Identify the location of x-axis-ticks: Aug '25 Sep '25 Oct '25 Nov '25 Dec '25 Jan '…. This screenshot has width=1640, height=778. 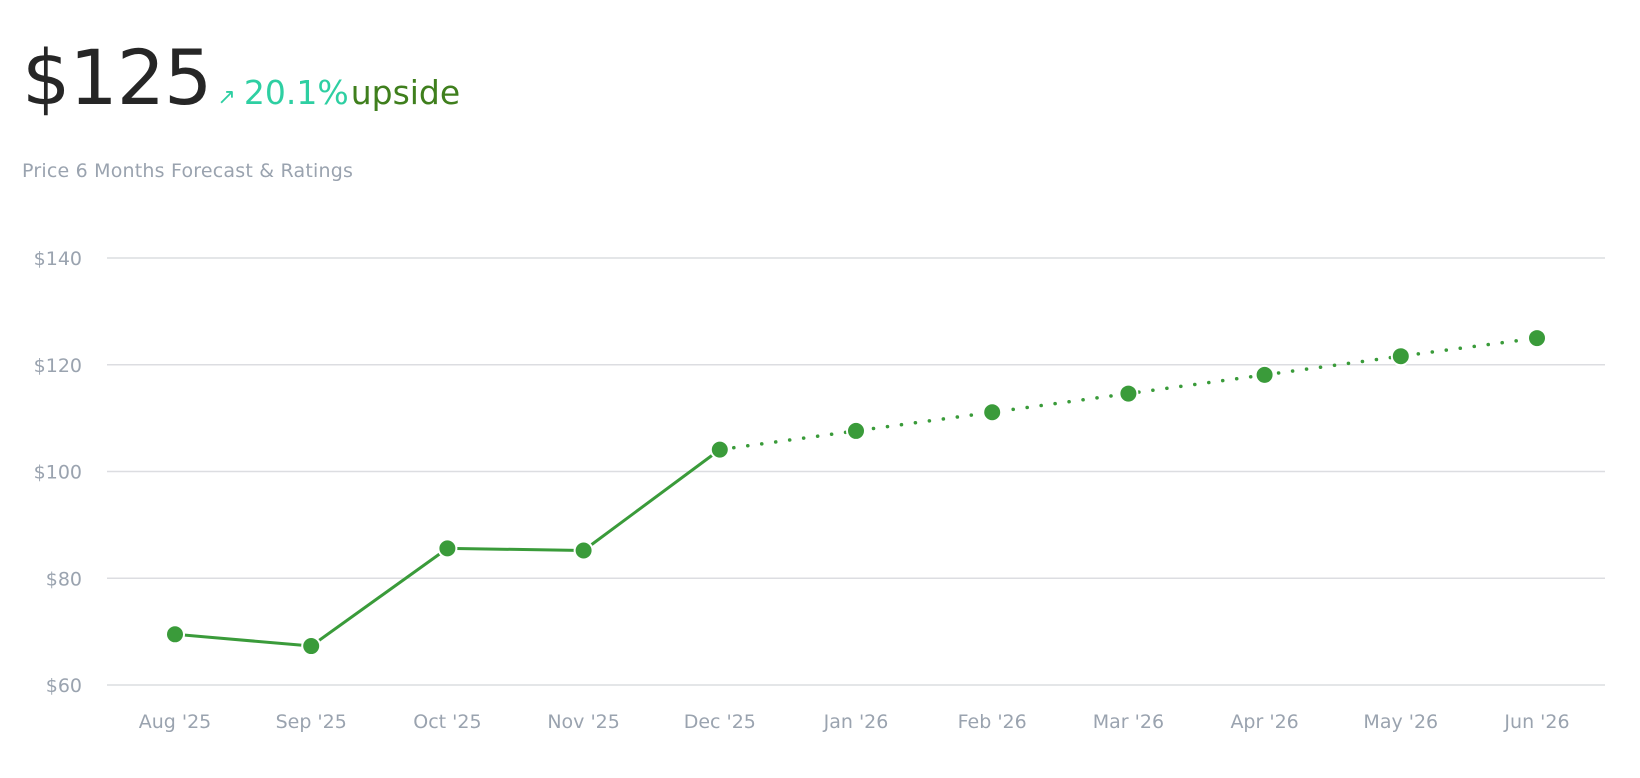
(854, 722).